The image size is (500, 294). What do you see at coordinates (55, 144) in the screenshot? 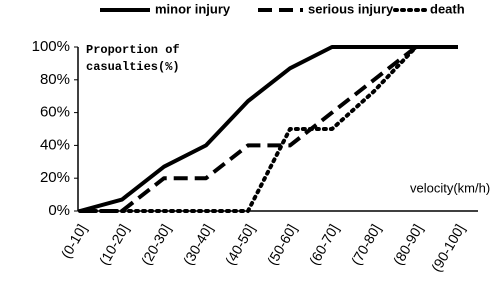
I see `y-tick-label: 40%` at bounding box center [55, 144].